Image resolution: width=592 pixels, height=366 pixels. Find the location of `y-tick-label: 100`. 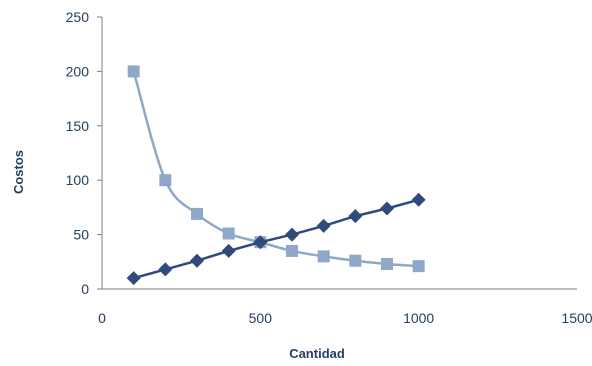

y-tick-label: 100 is located at coordinates (78, 180).